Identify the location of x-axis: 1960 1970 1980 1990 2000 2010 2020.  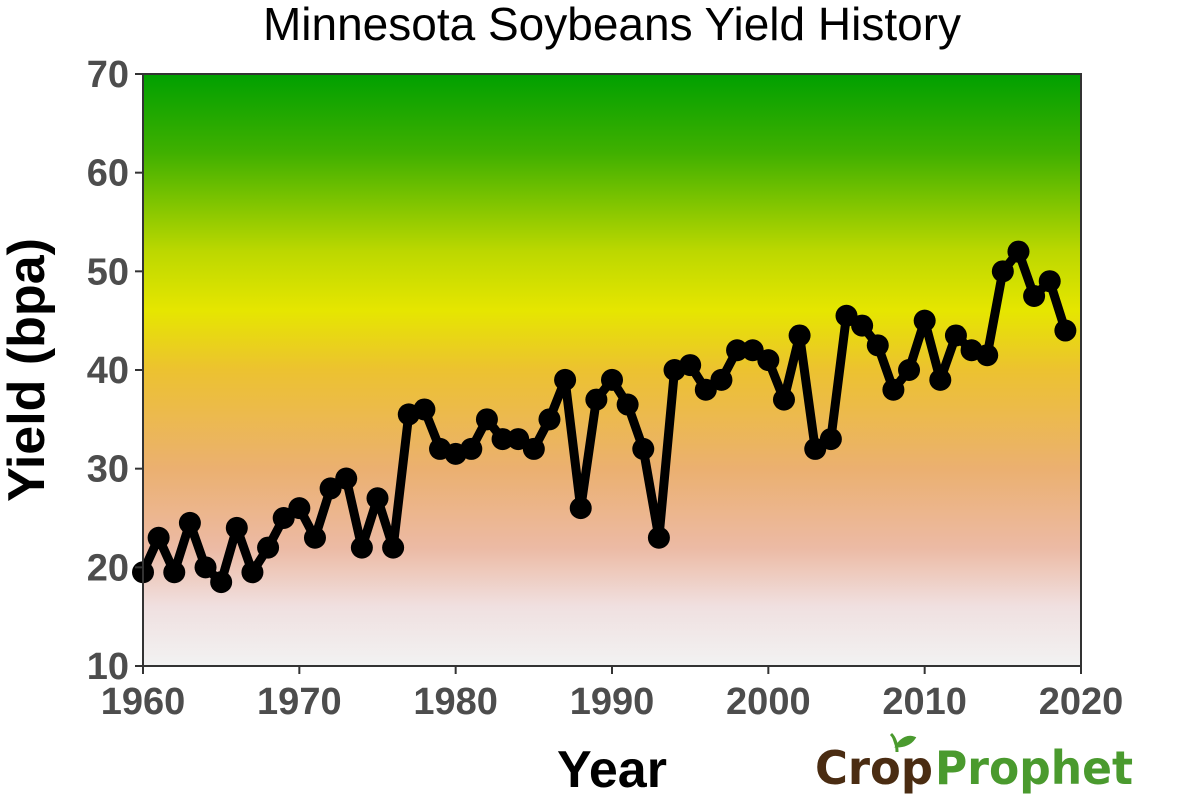
(612, 694).